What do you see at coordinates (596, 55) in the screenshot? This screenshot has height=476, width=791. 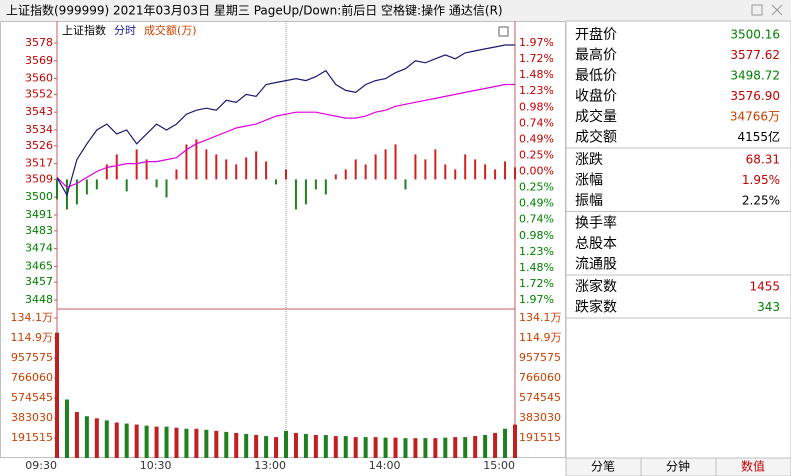 I see `info-label: 最高价` at bounding box center [596, 55].